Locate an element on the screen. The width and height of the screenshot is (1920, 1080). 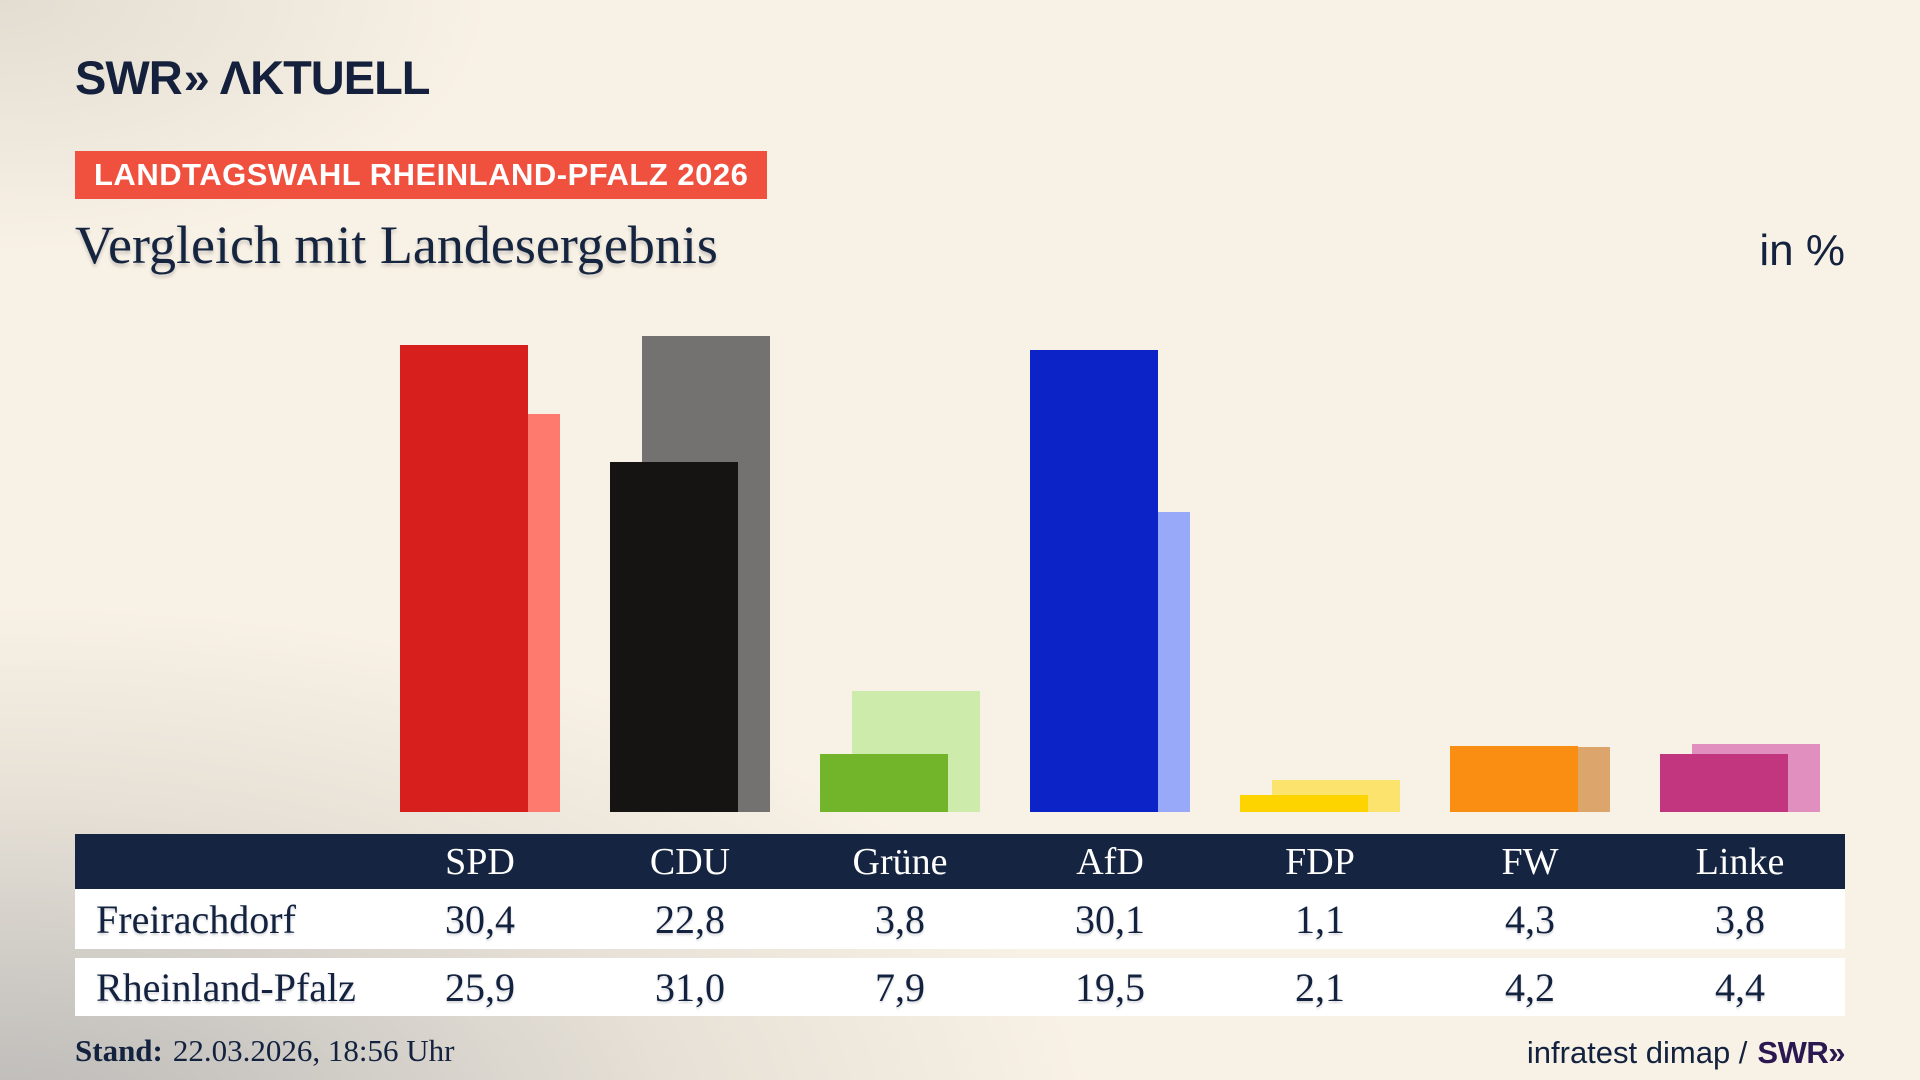
value-cell: 19,5 is located at coordinates (1110, 987).